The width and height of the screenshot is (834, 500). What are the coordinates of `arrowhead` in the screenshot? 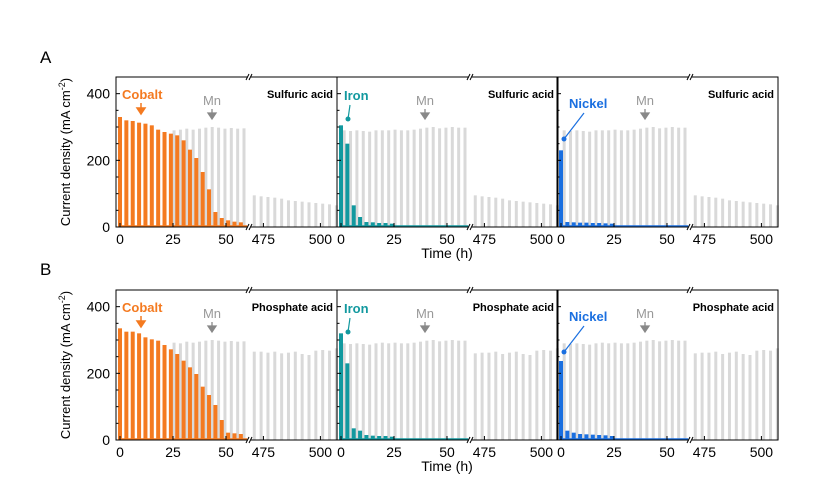 It's located at (348, 119).